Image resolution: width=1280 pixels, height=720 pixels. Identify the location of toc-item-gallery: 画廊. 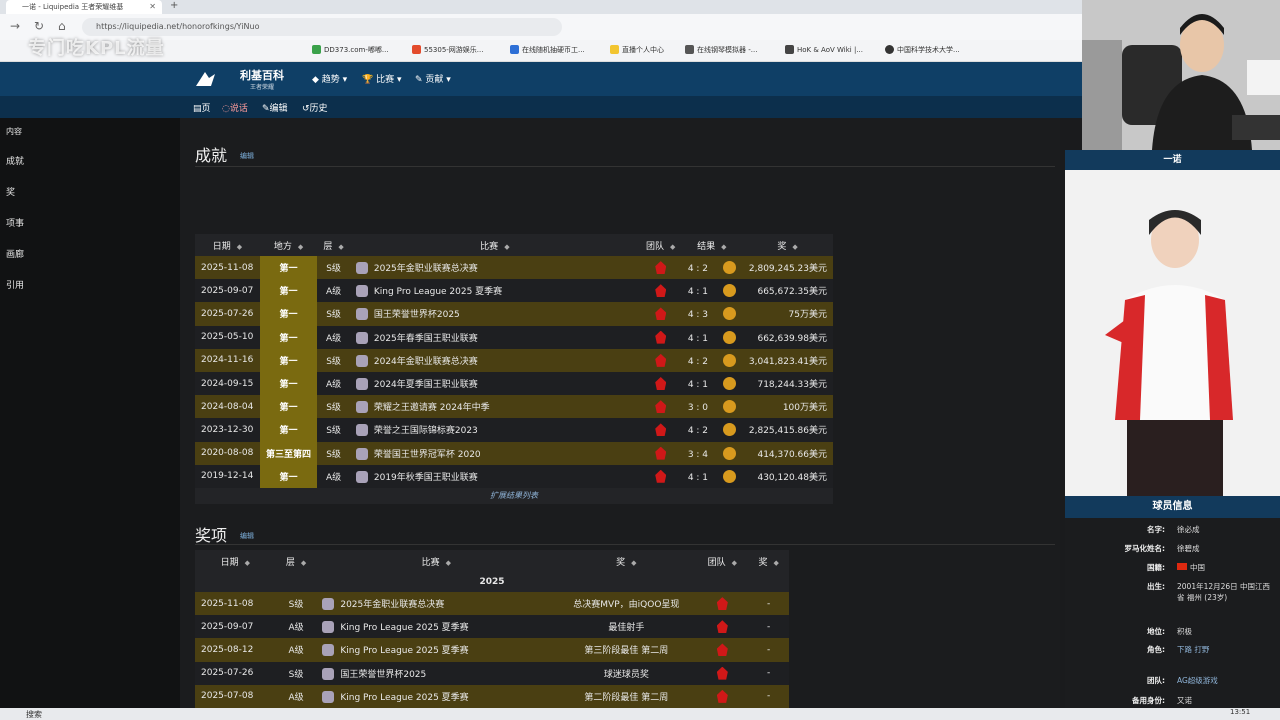
(15, 255).